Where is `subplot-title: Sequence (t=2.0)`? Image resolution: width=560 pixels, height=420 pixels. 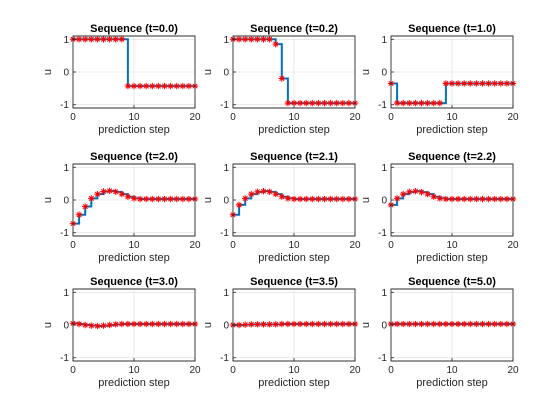
subplot-title: Sequence (t=2.0) is located at coordinates (134, 157).